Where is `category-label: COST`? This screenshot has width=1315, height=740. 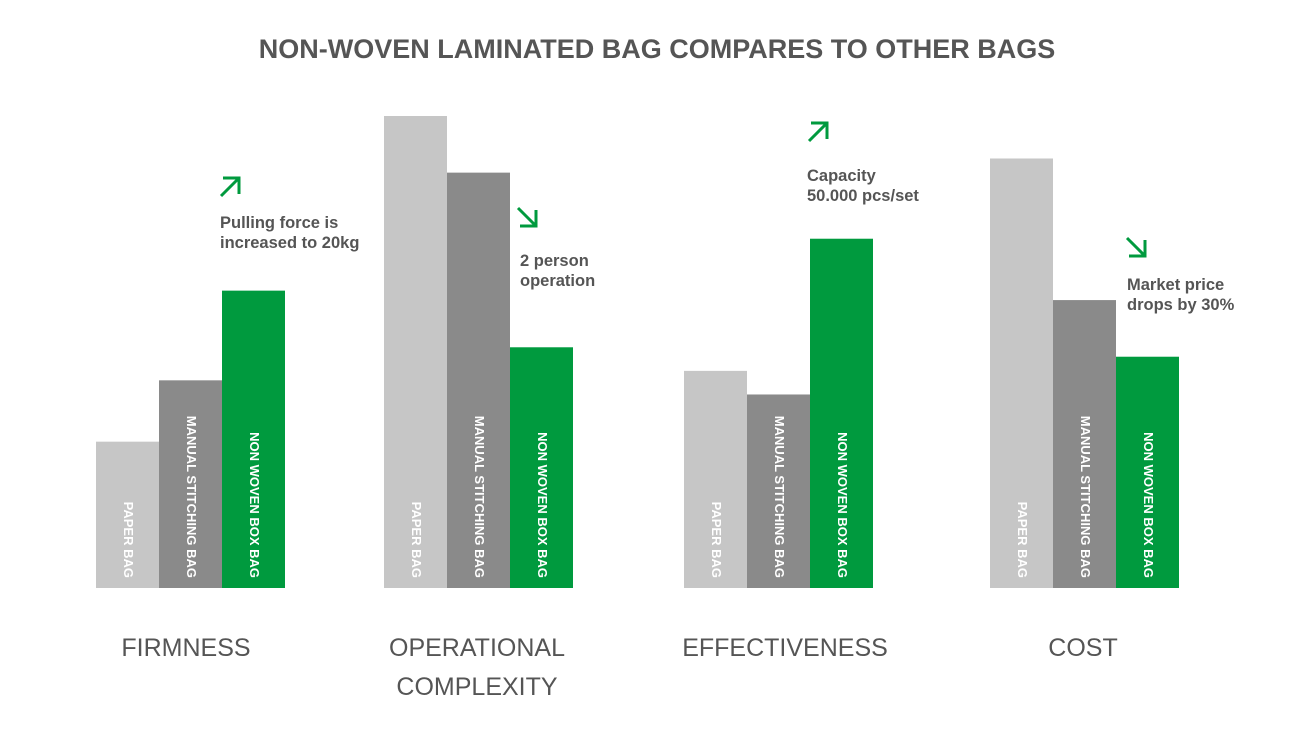
category-label: COST is located at coordinates (1082, 648).